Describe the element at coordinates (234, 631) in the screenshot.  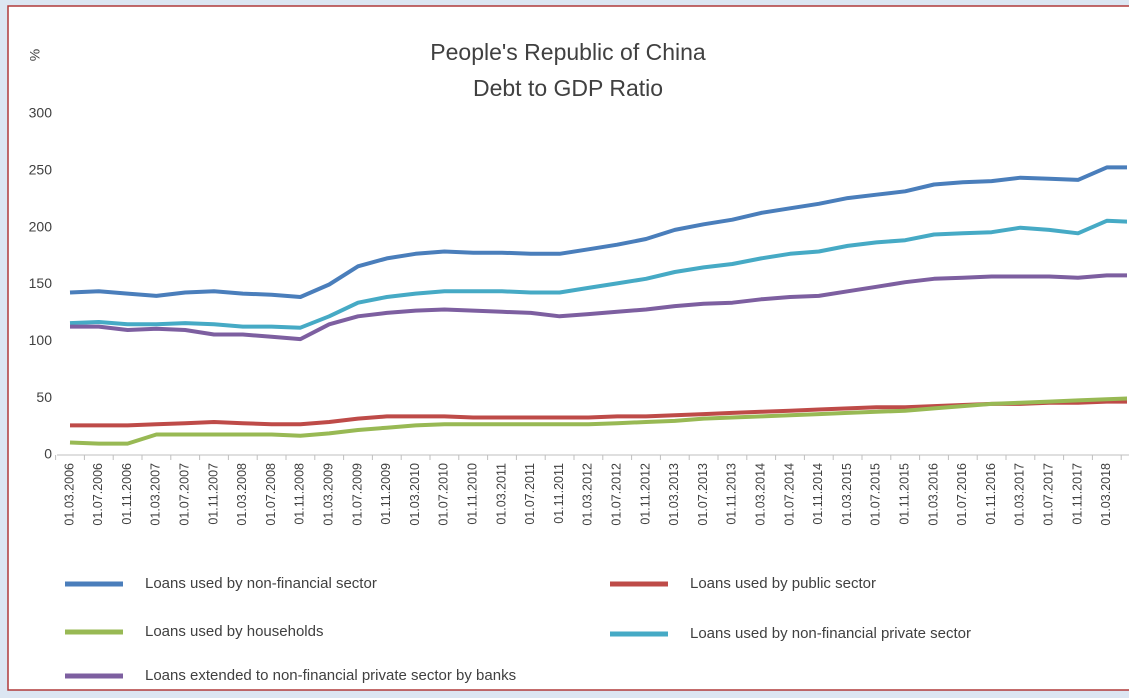
I see `legend-label: Loans used by households` at that location.